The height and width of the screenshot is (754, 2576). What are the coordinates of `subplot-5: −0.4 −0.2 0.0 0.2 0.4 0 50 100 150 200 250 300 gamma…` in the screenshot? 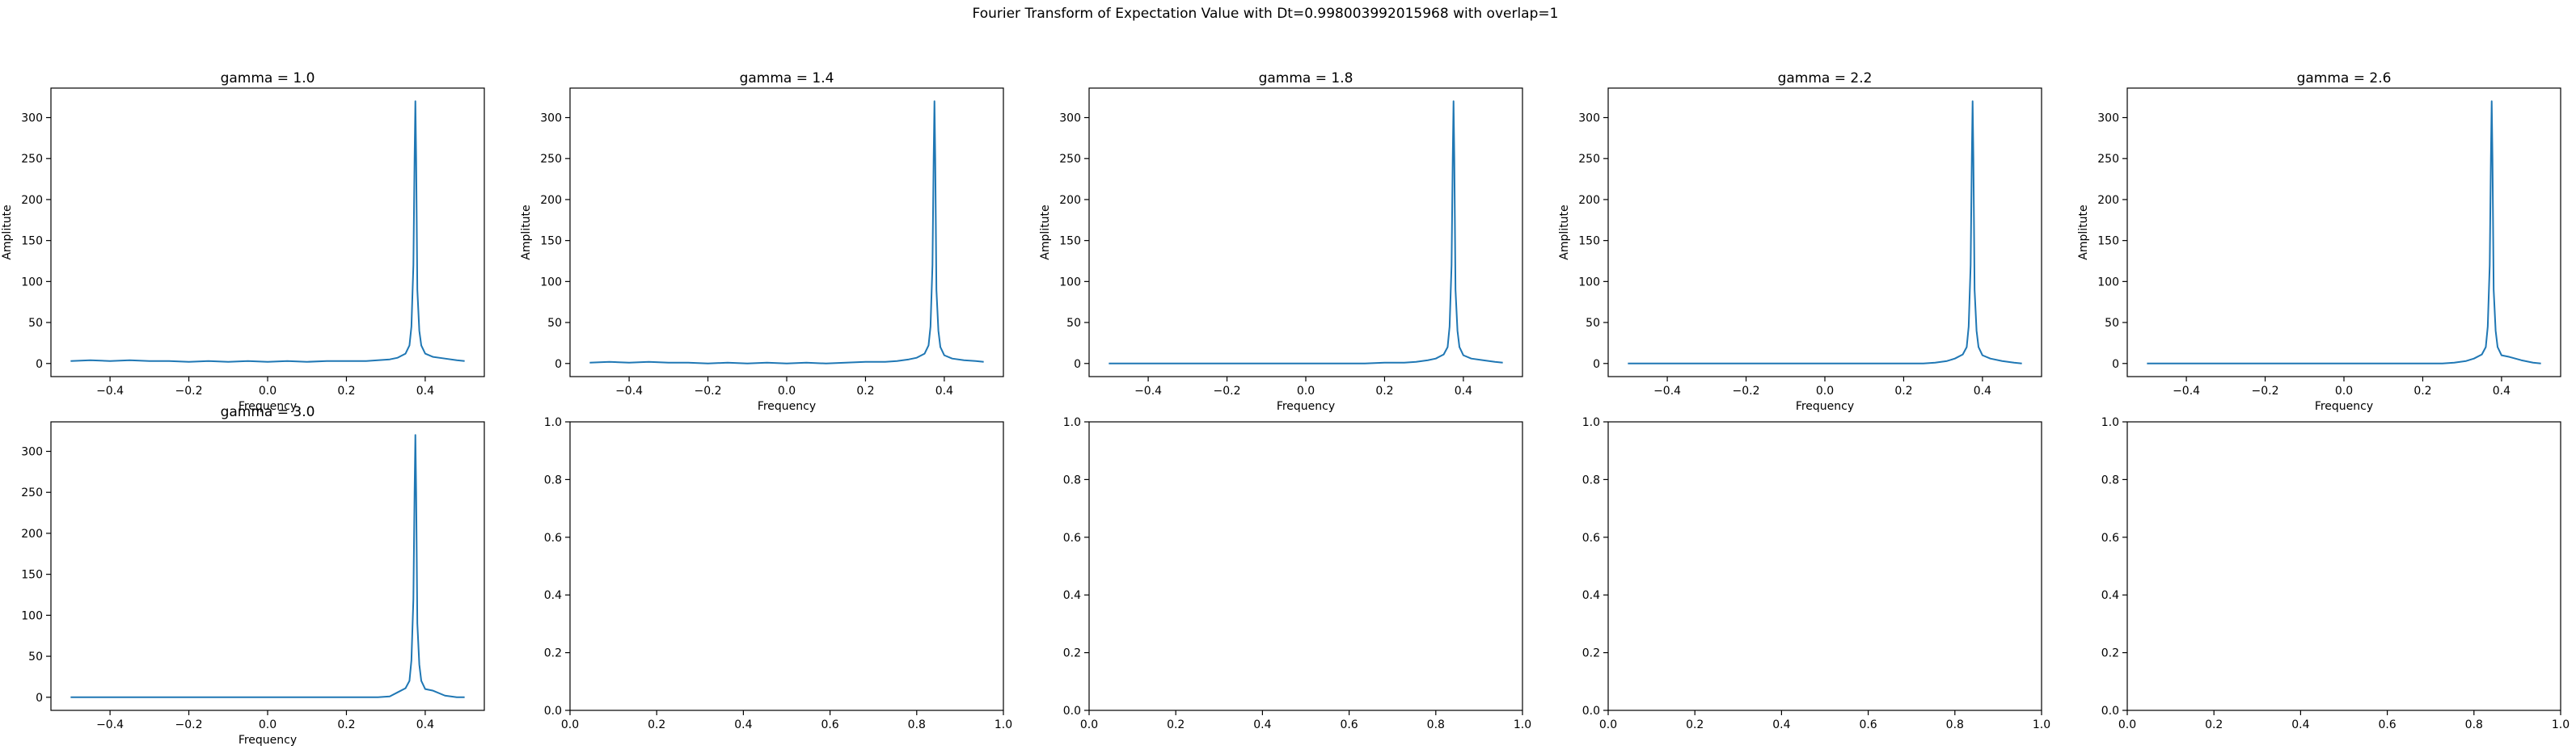 It's located at (2319, 241).